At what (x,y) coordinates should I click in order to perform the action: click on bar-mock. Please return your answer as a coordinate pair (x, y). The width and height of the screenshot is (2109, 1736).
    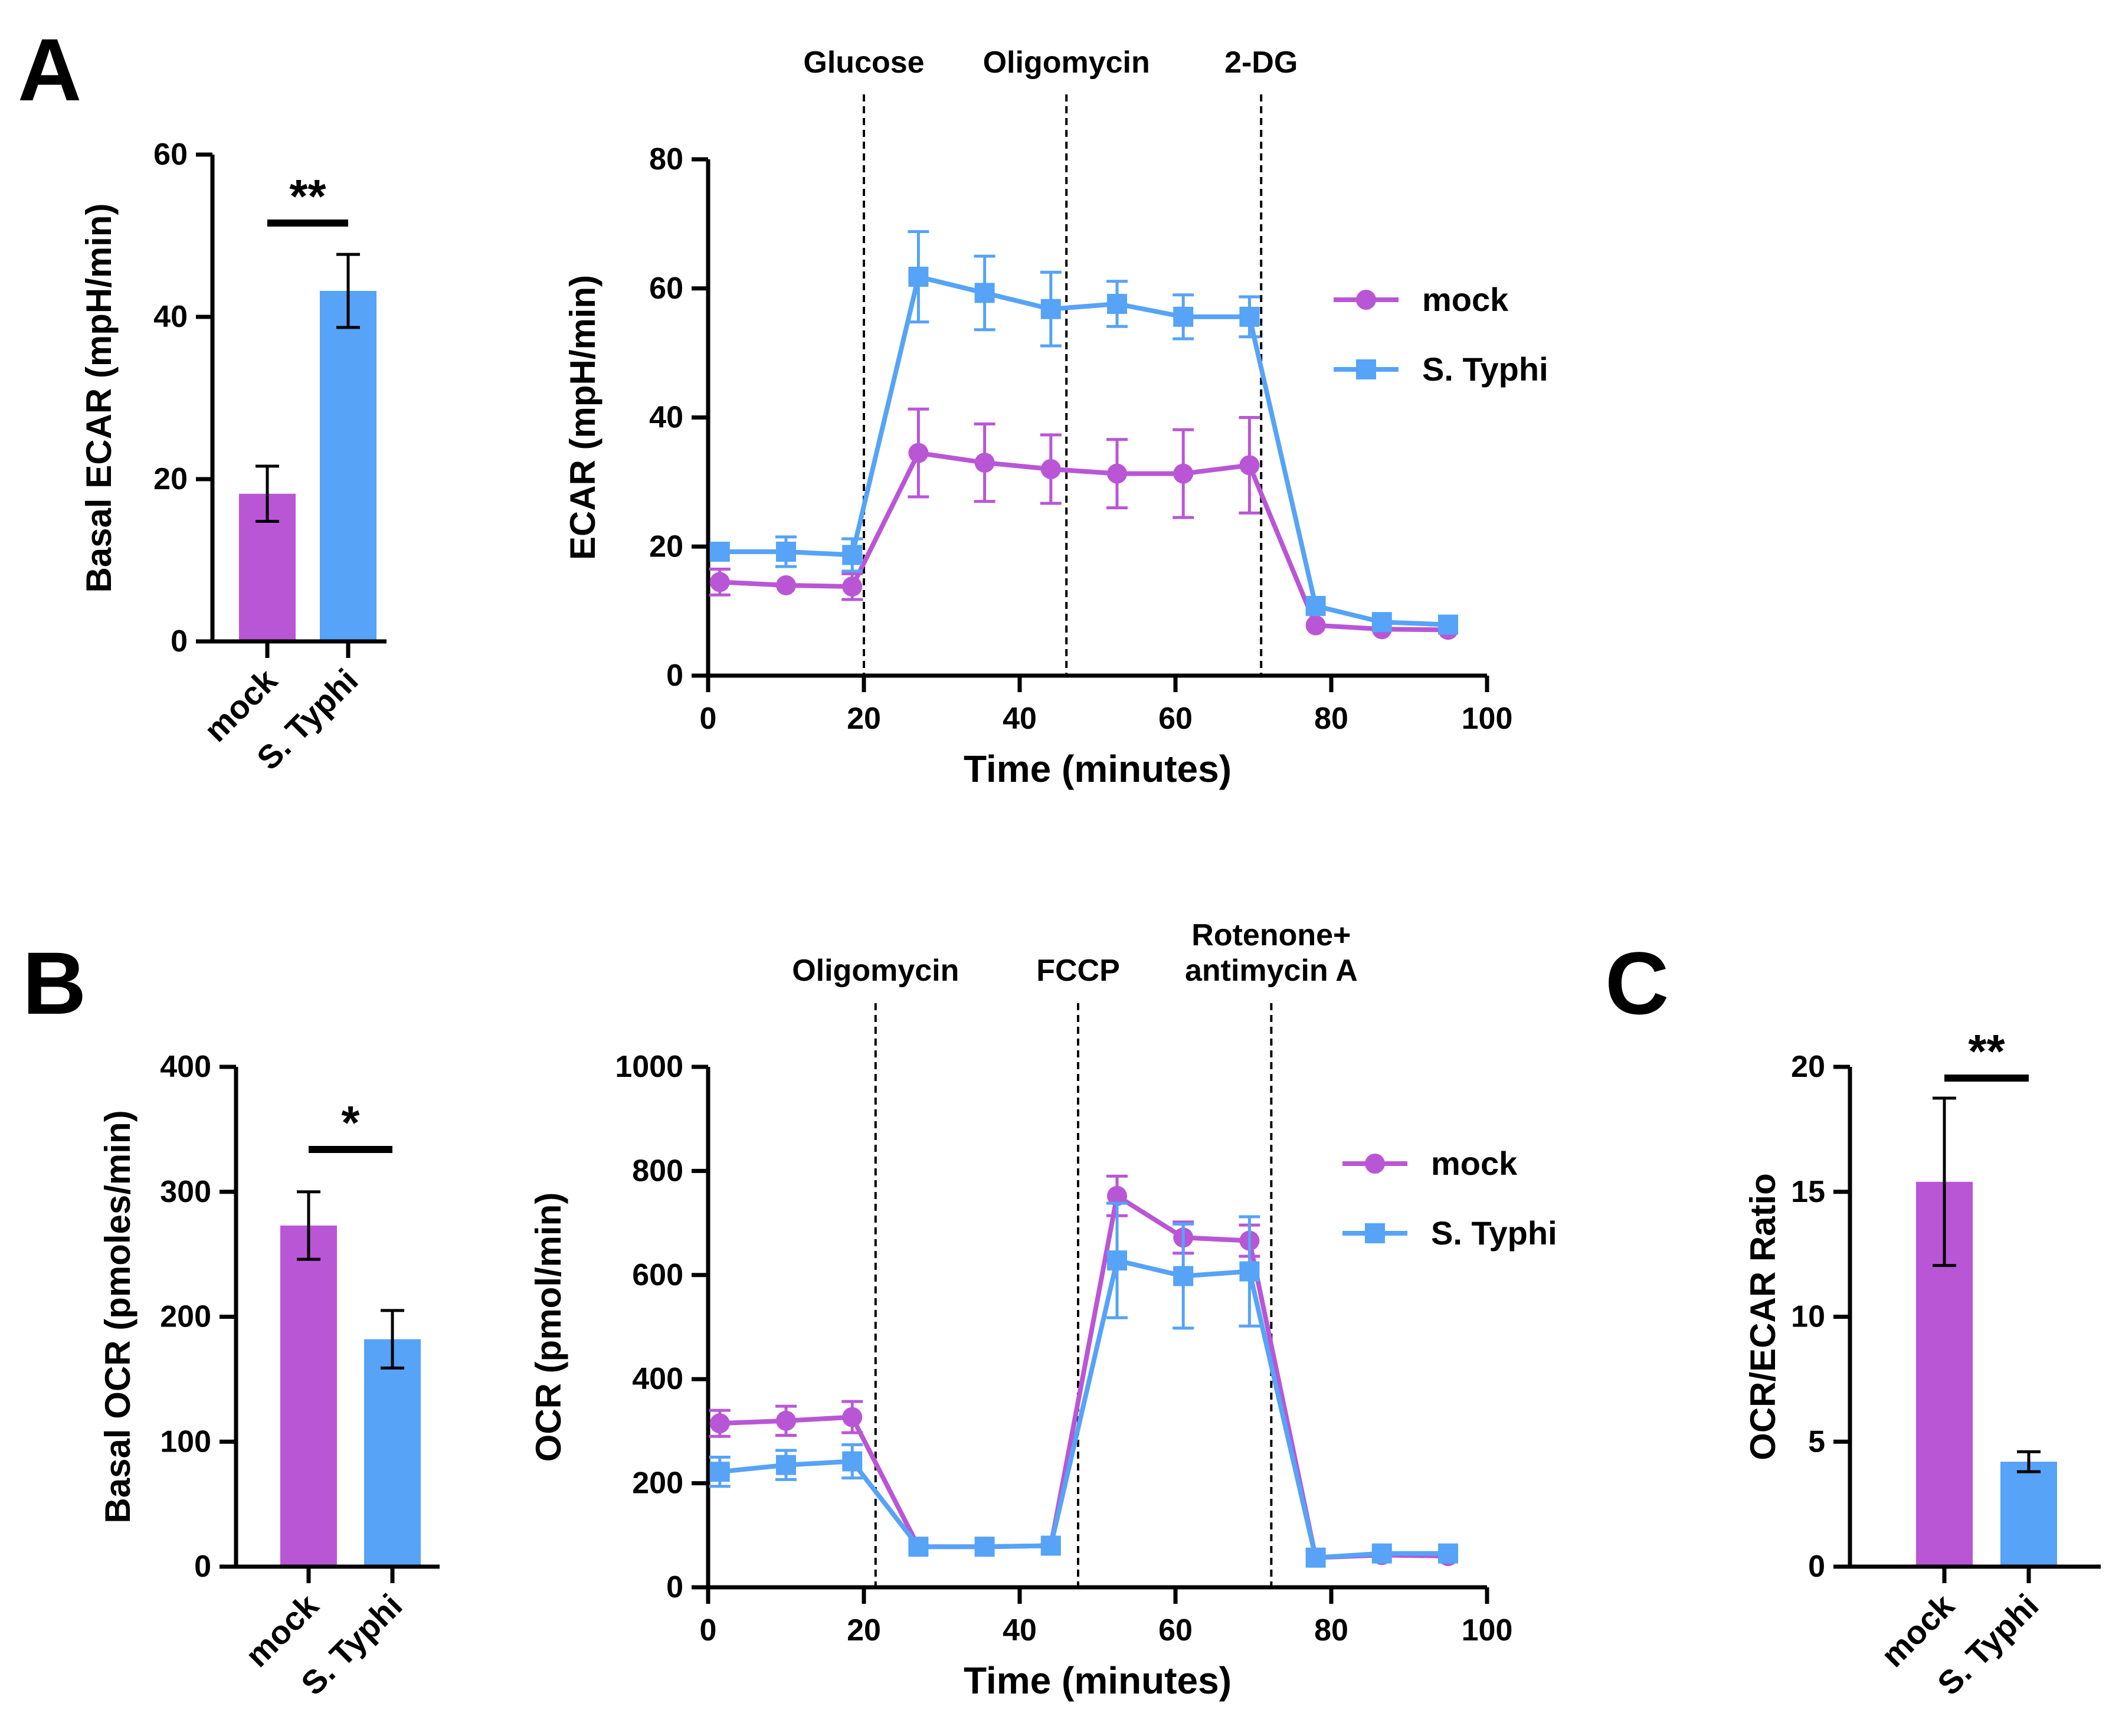
    Looking at the image, I should click on (308, 1396).